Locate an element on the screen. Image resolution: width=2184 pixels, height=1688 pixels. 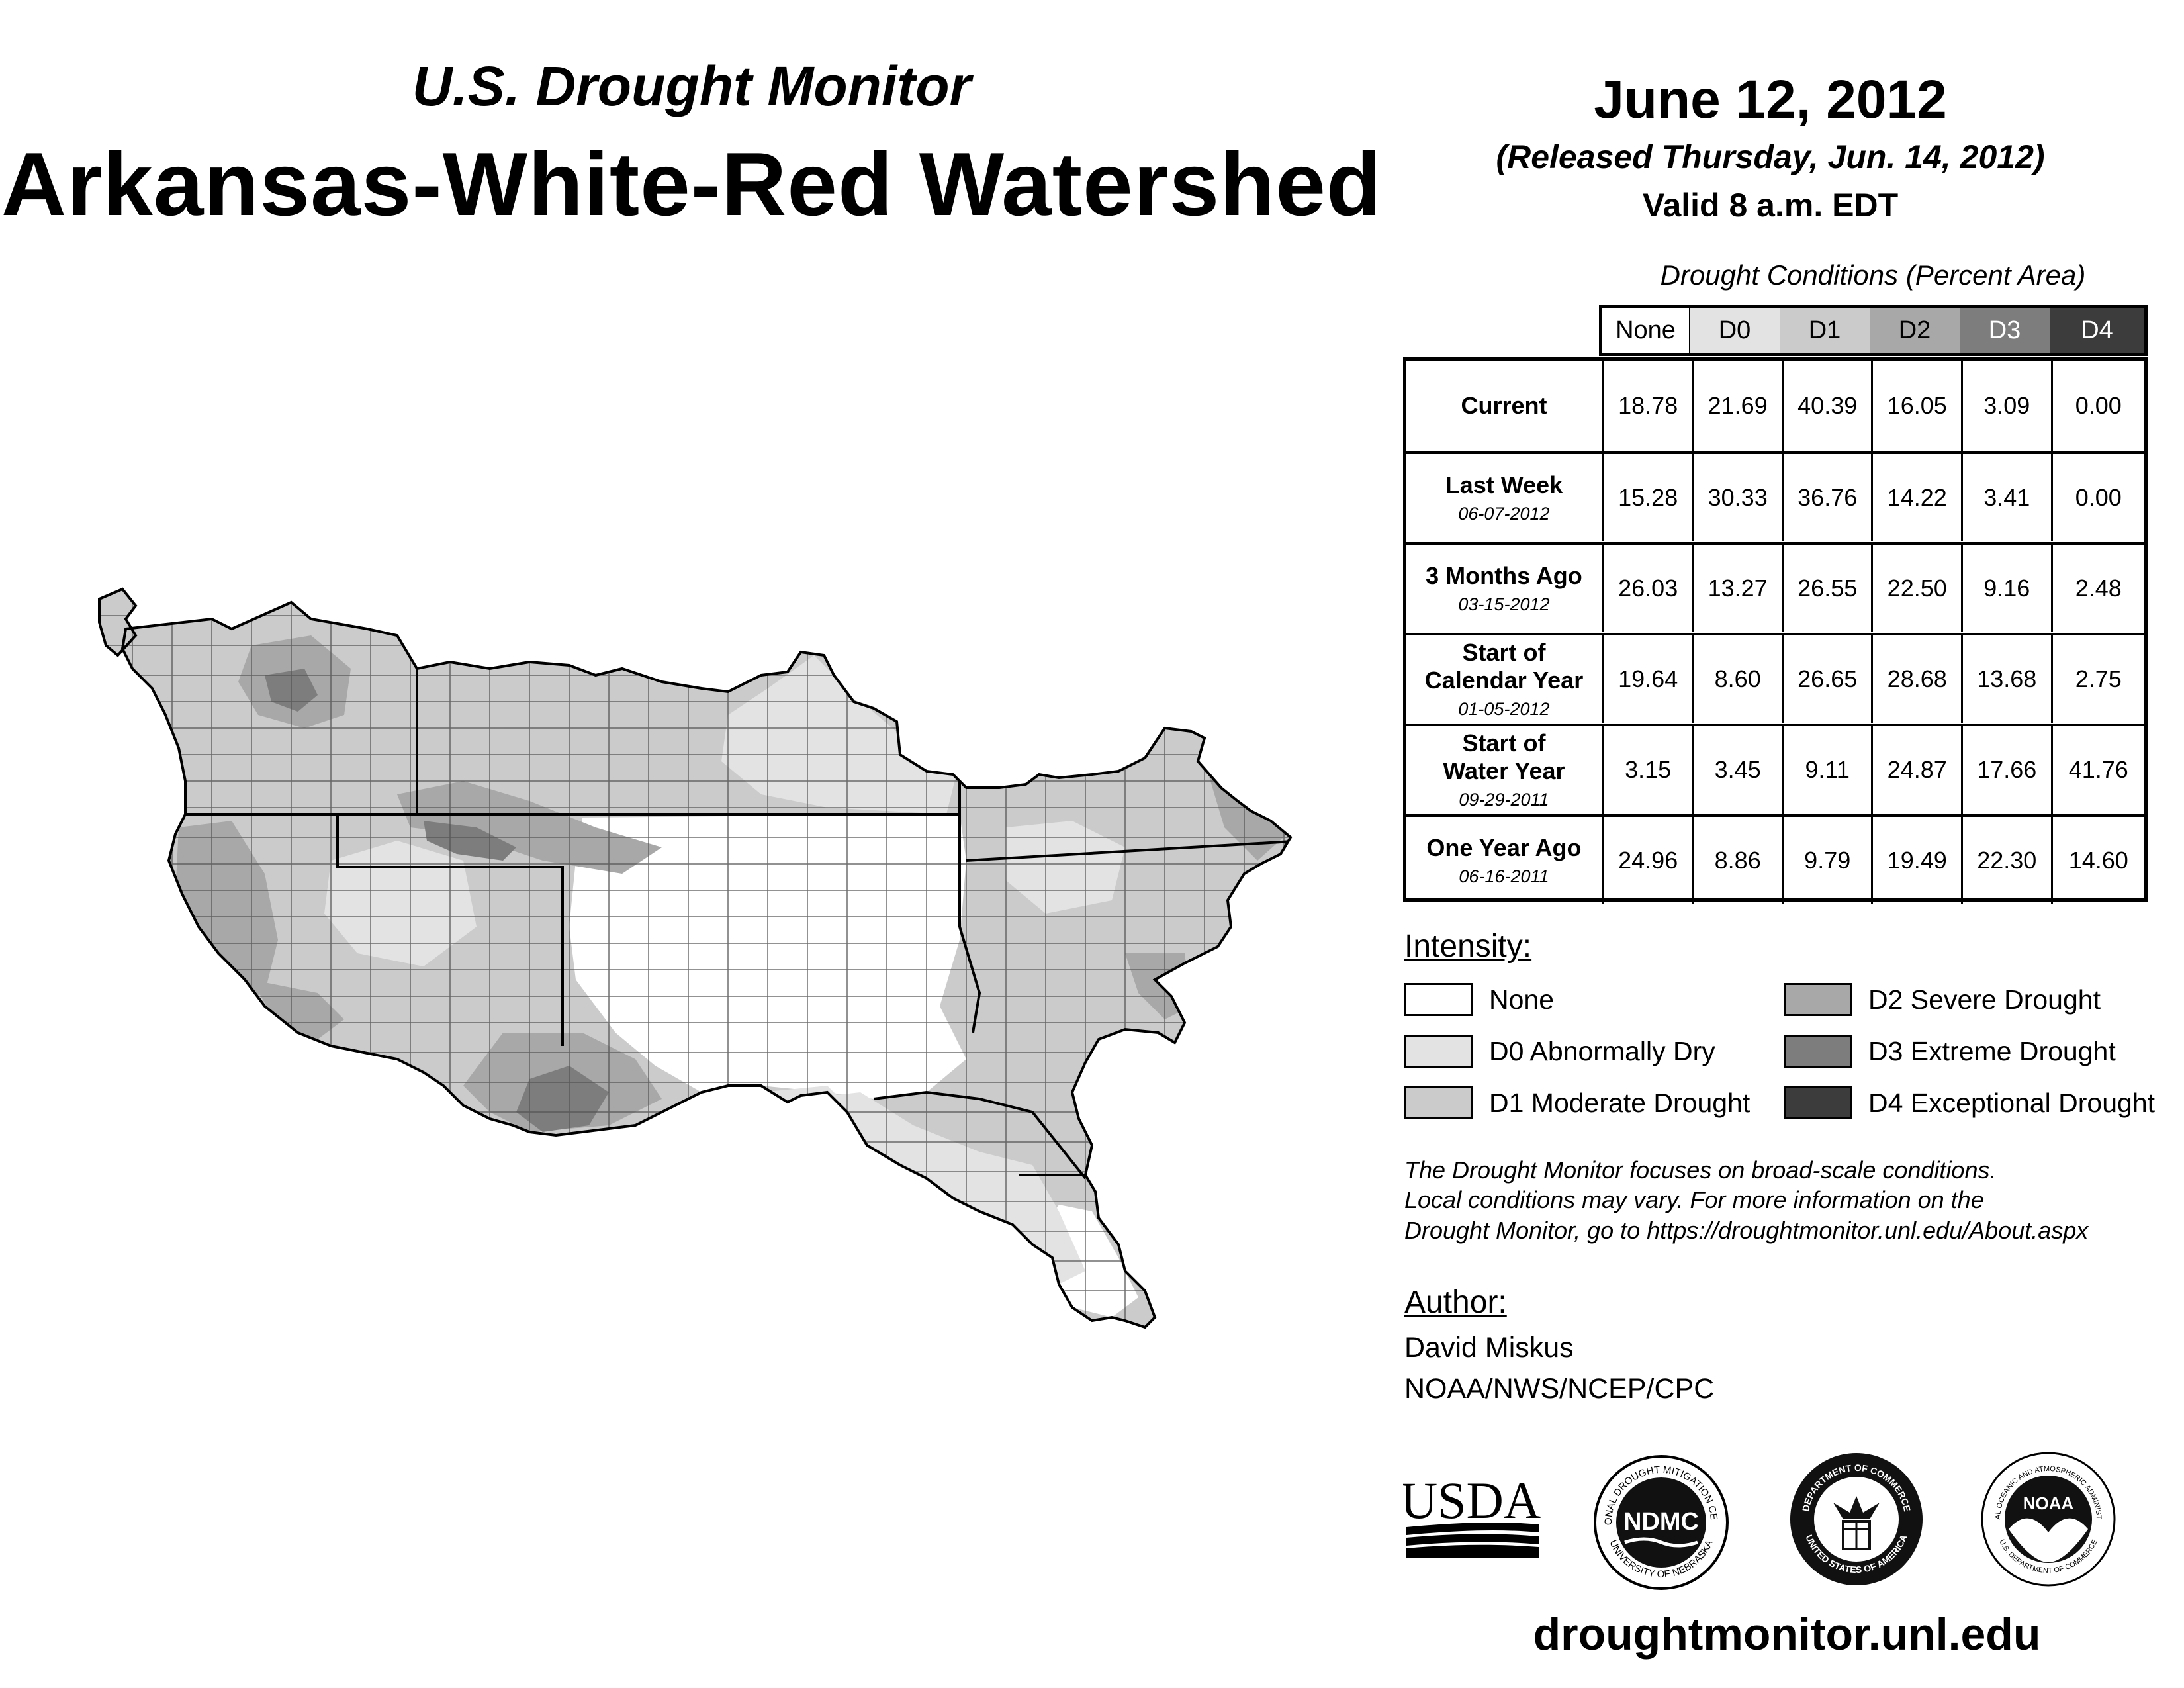
website-link: droughtmonitor.unl.edu is located at coordinates (1787, 1634).